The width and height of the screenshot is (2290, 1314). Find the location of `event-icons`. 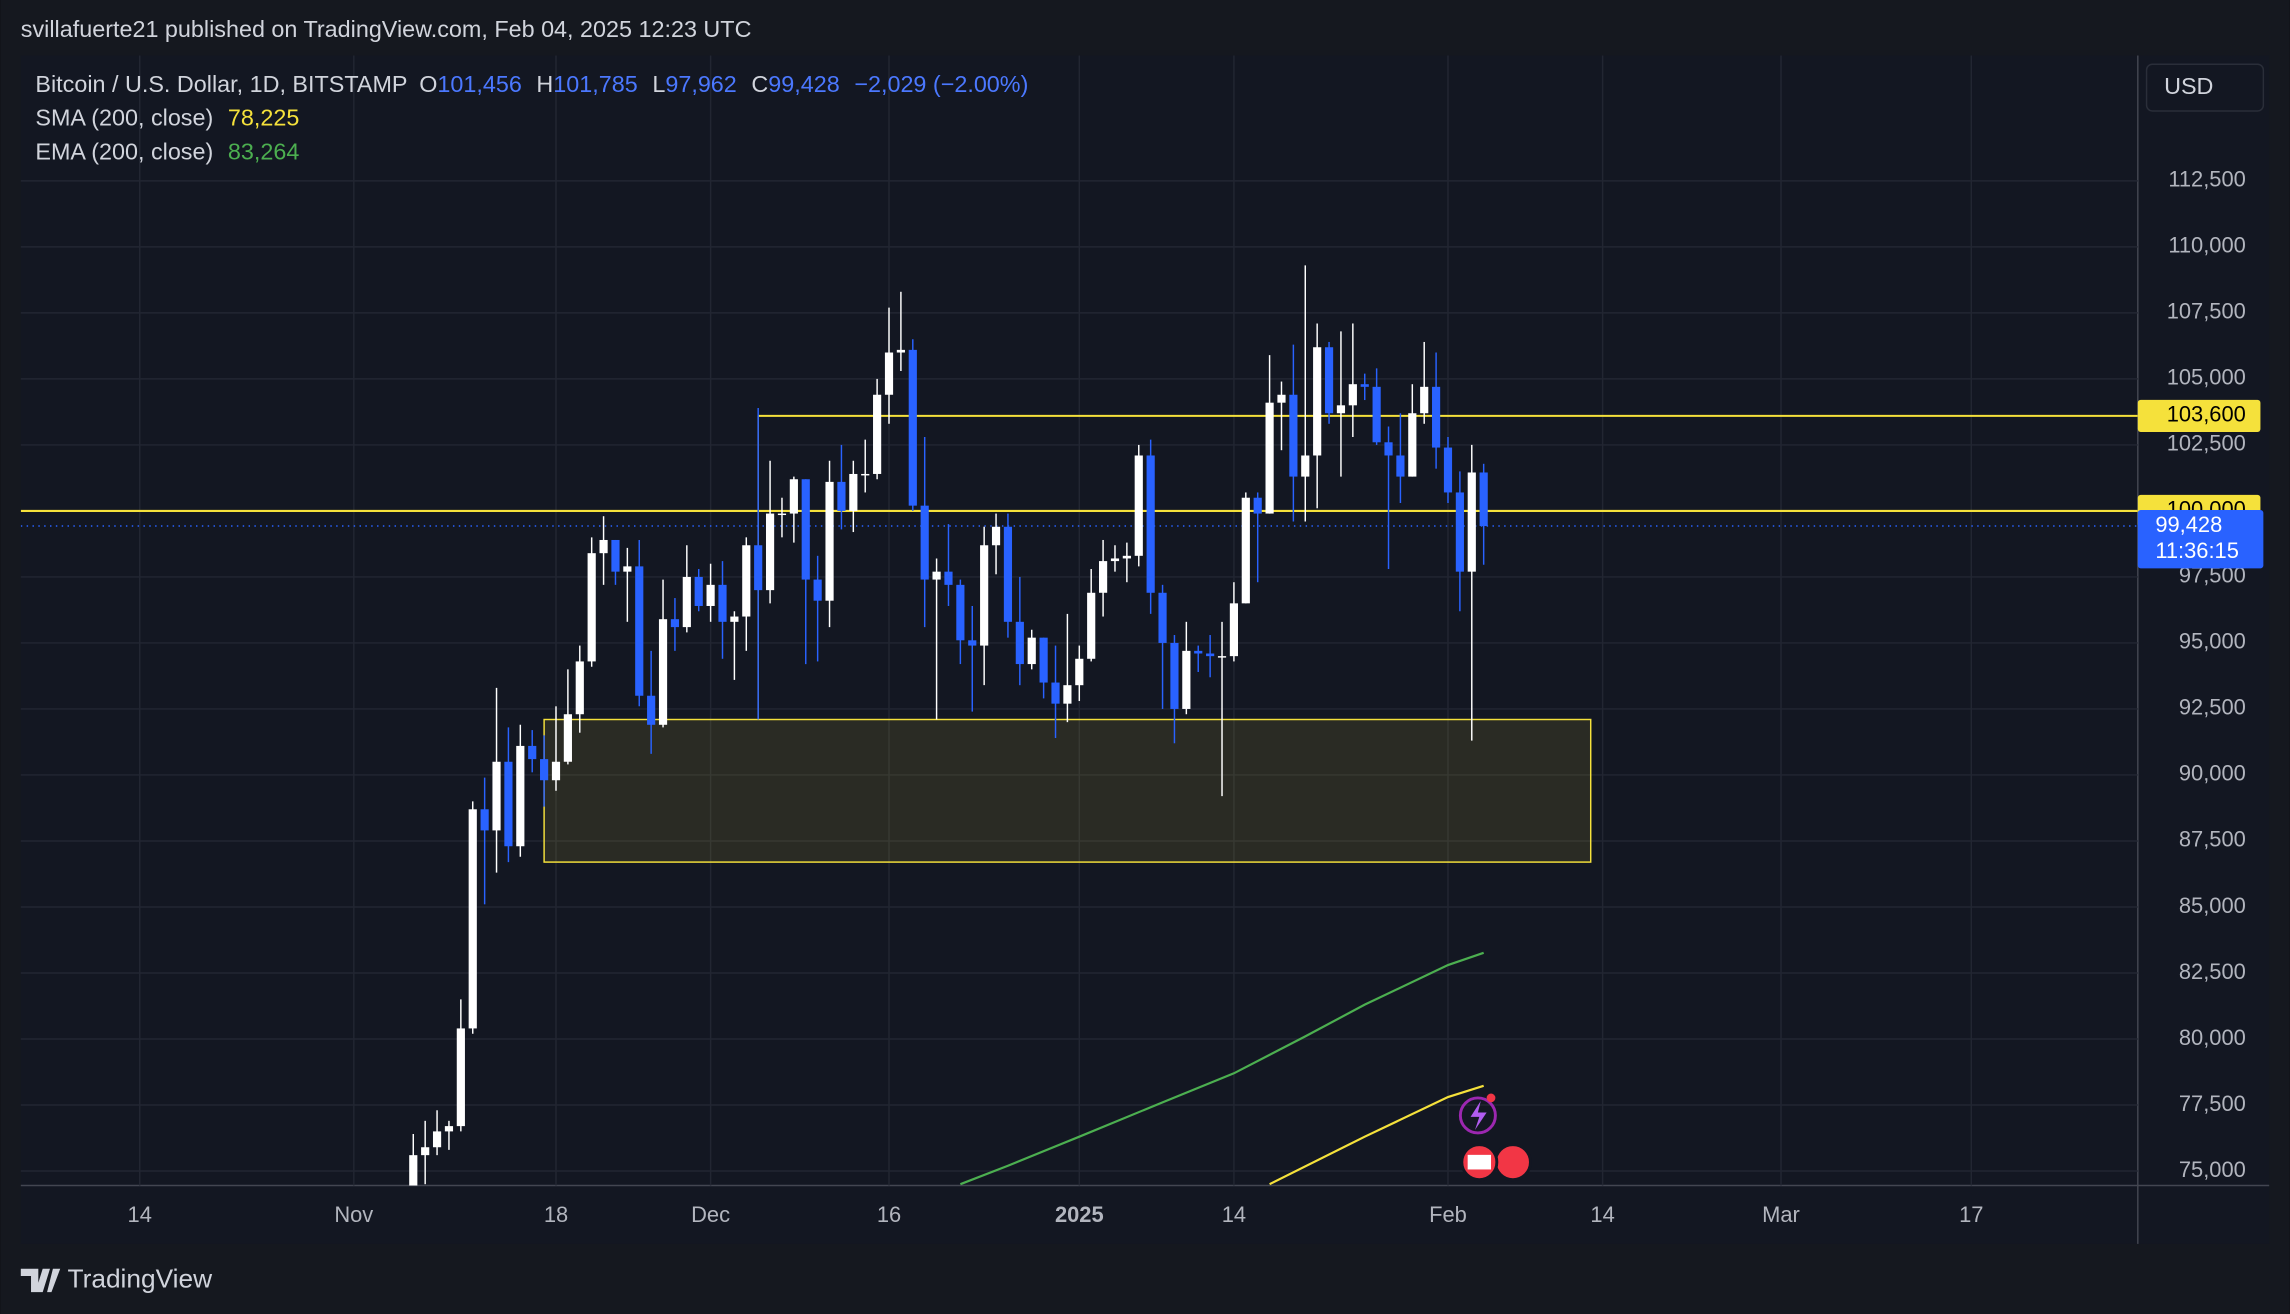

event-icons is located at coordinates (1495, 1137).